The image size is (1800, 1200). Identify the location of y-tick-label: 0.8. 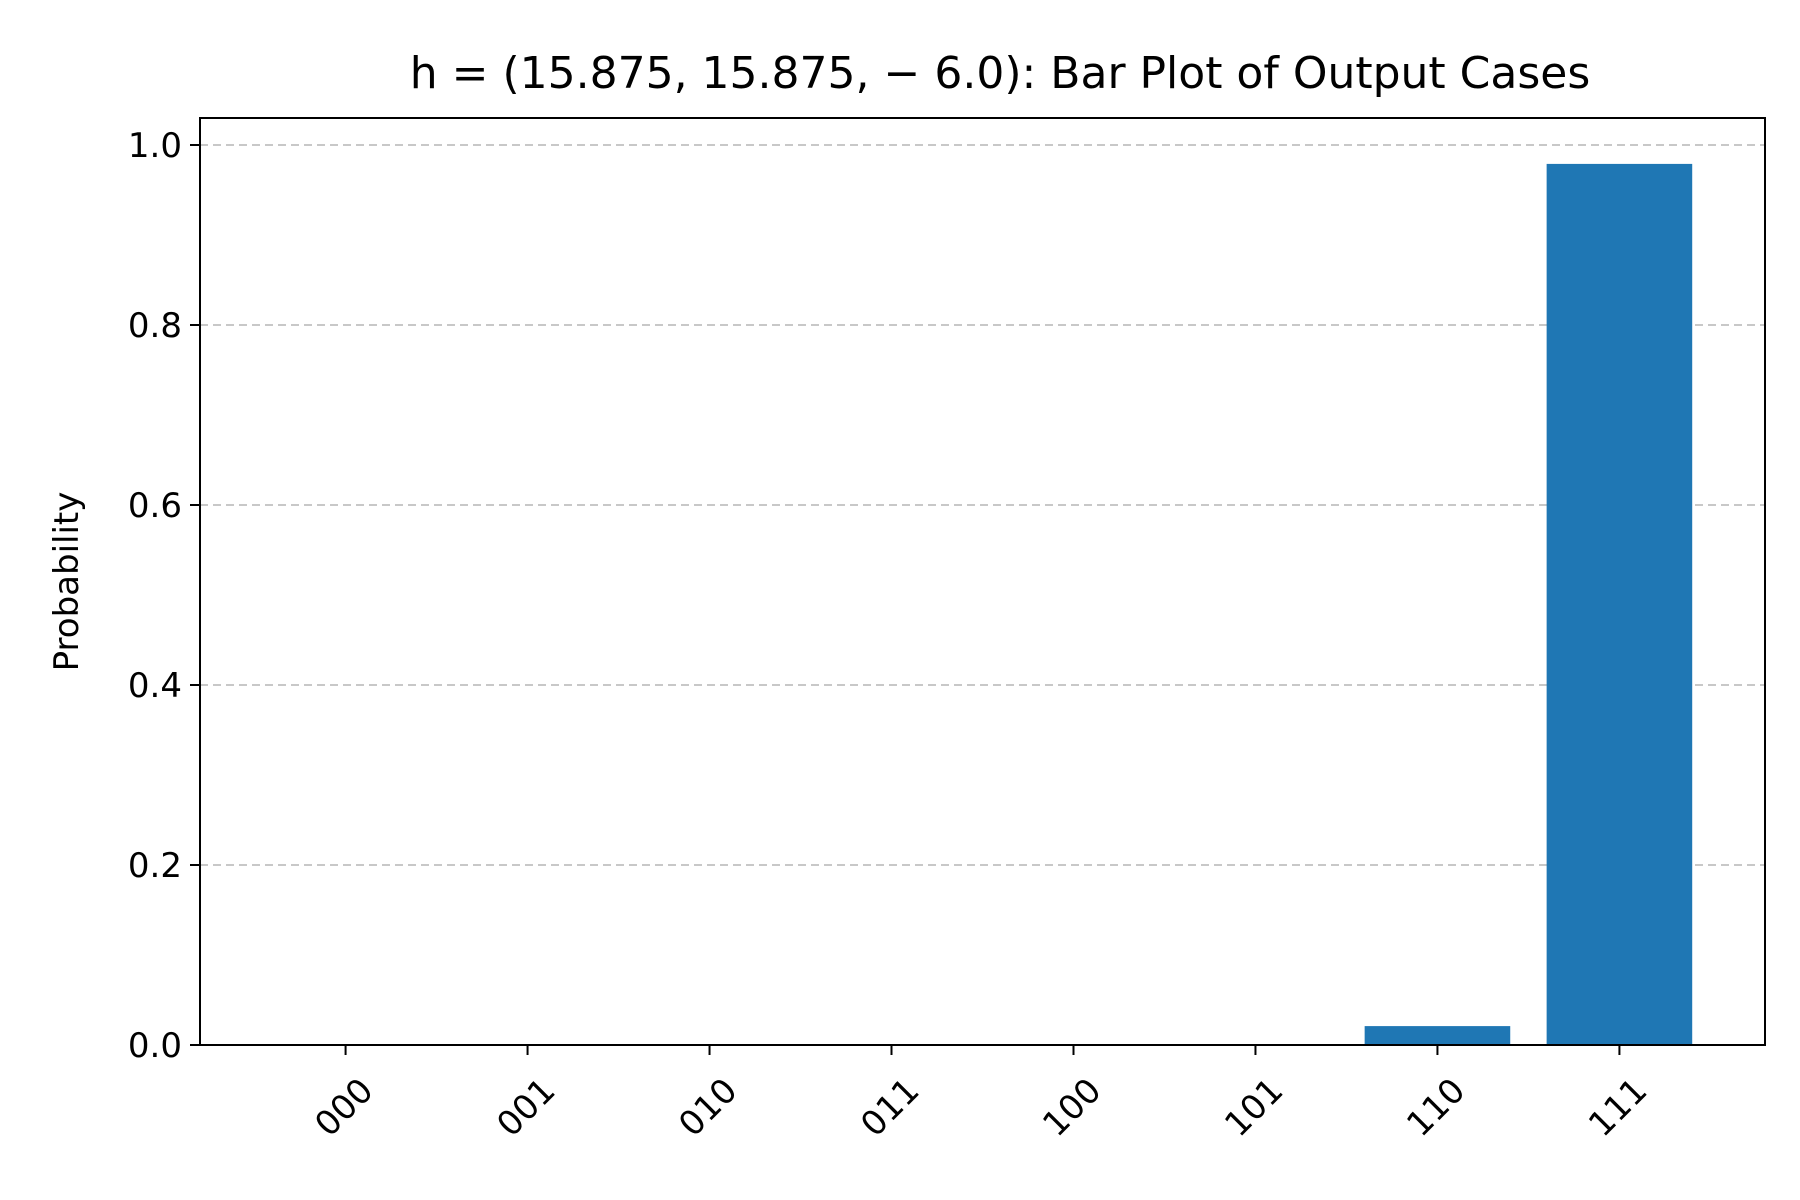
(155, 326).